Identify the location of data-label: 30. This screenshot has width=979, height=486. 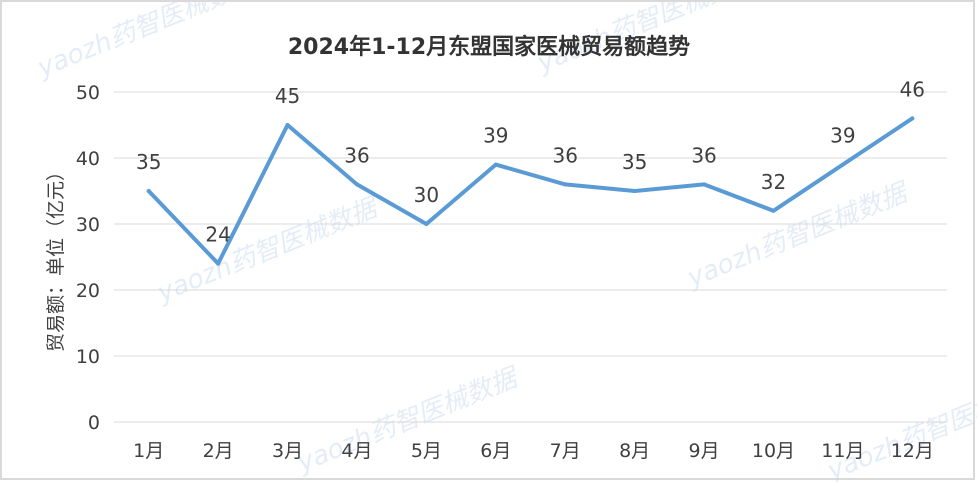
(426, 195).